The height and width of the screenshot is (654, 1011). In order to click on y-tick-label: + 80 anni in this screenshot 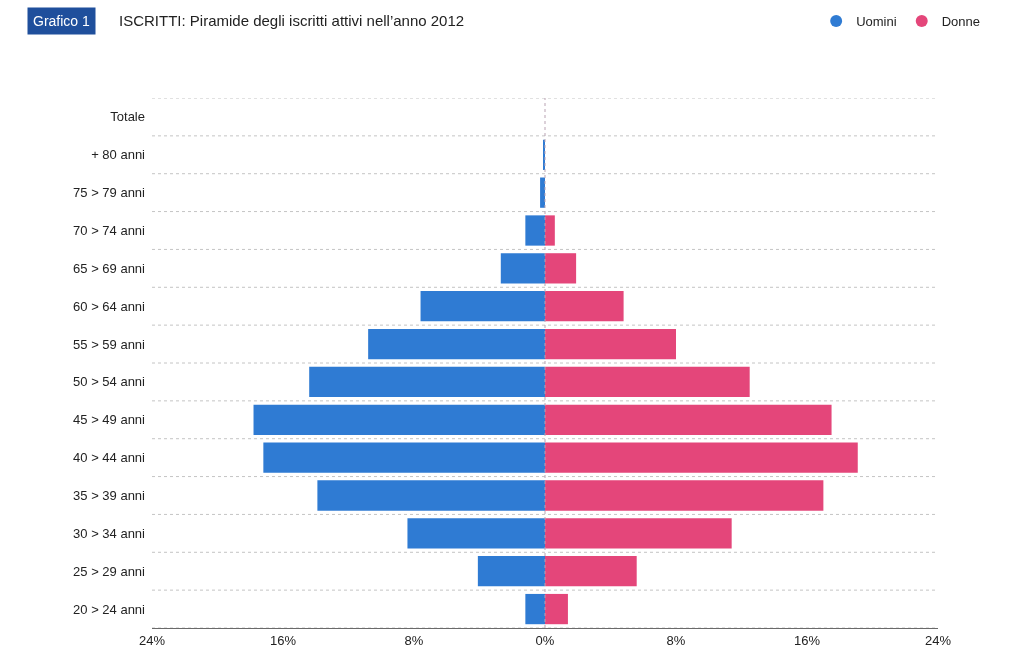, I will do `click(118, 155)`.